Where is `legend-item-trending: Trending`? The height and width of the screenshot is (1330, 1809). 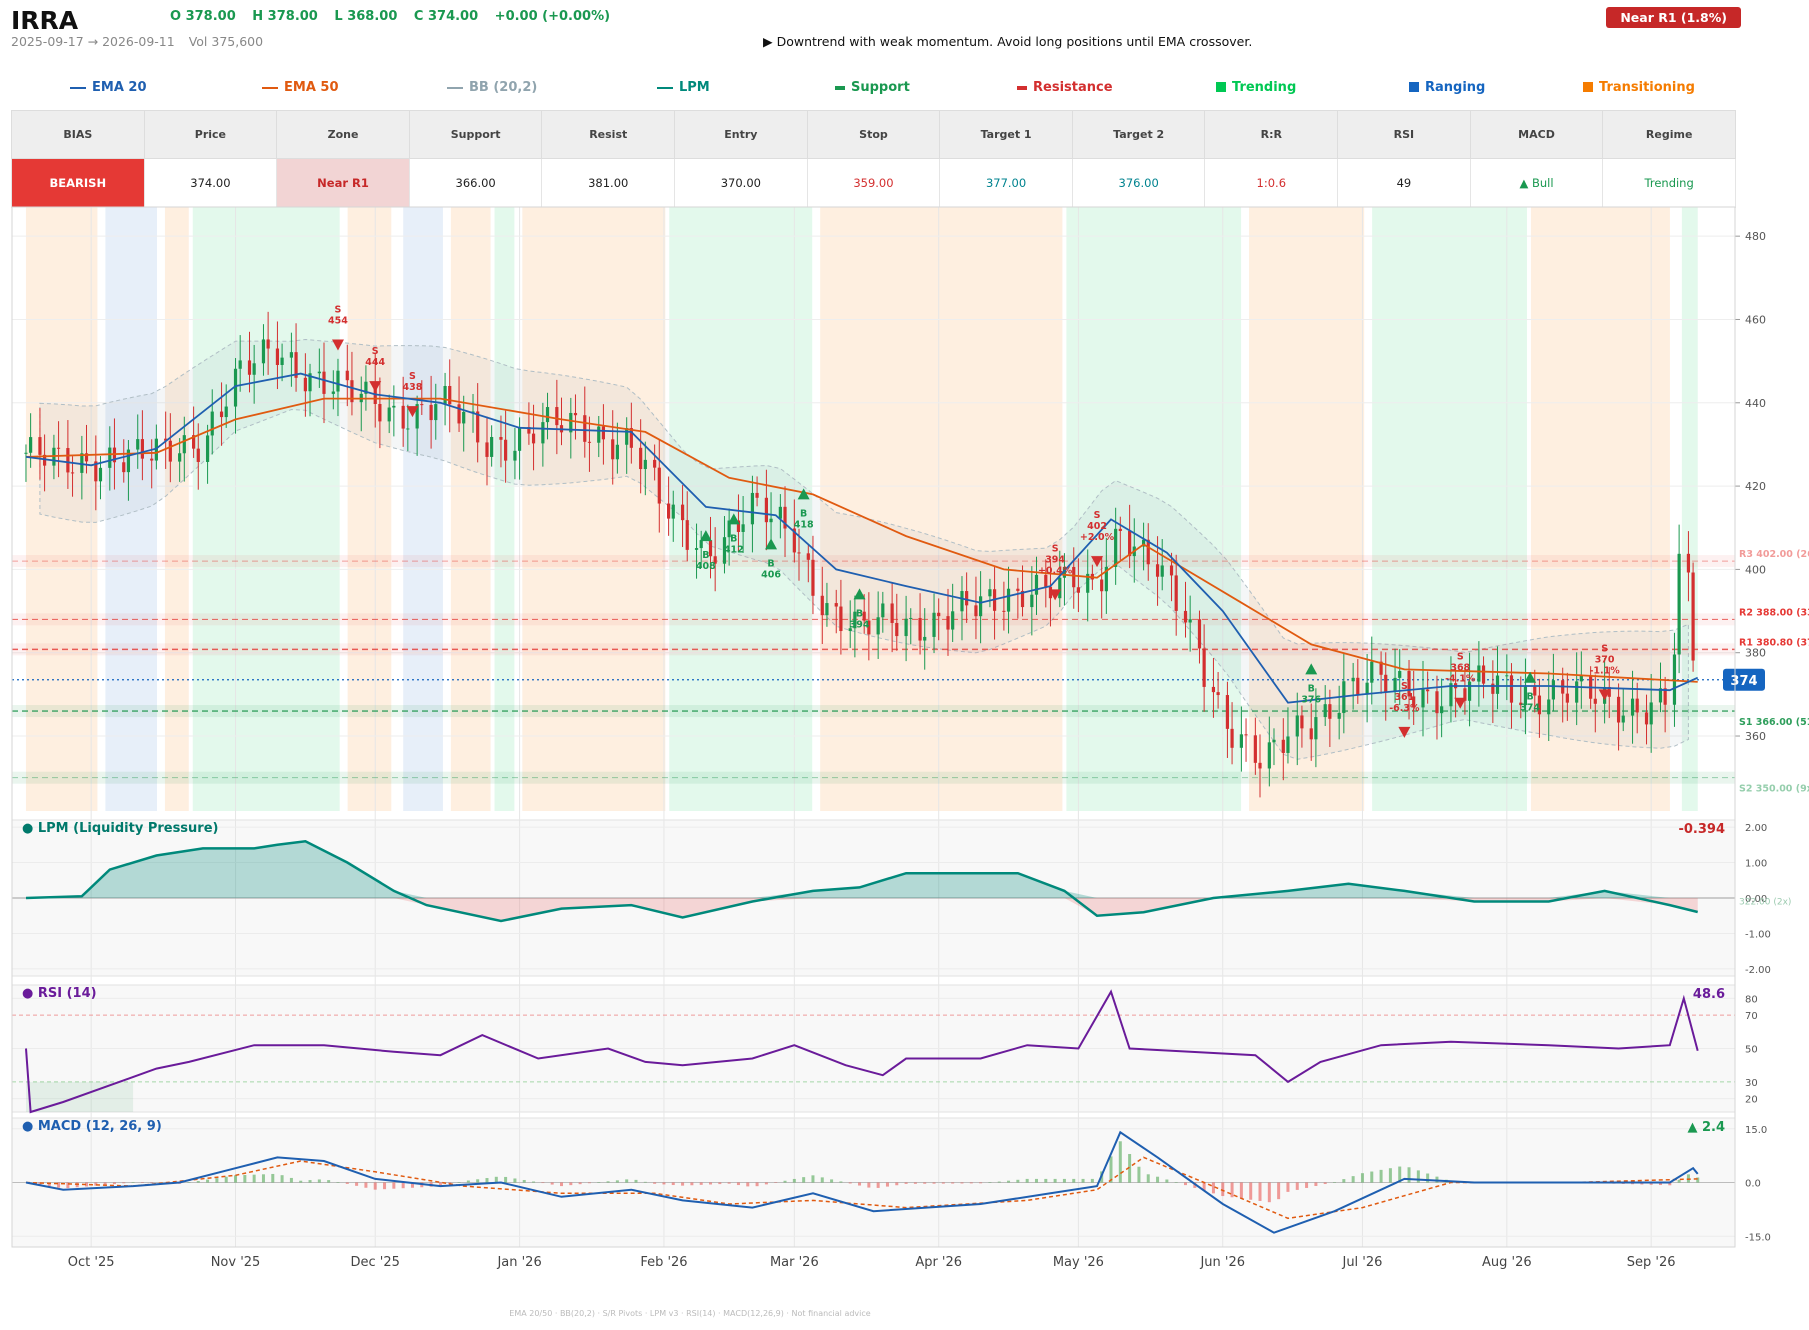
legend-item-trending: Trending is located at coordinates (1256, 87).